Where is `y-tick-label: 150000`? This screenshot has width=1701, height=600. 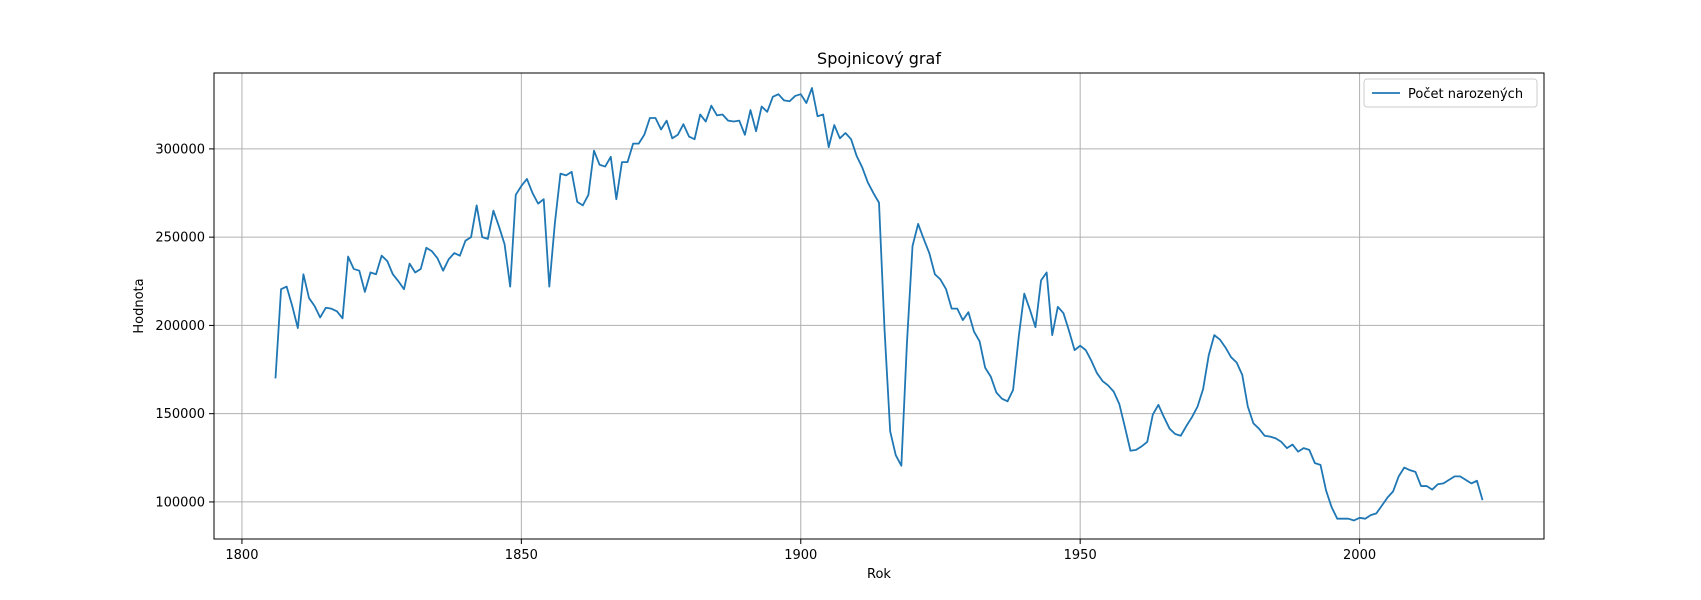 y-tick-label: 150000 is located at coordinates (180, 414).